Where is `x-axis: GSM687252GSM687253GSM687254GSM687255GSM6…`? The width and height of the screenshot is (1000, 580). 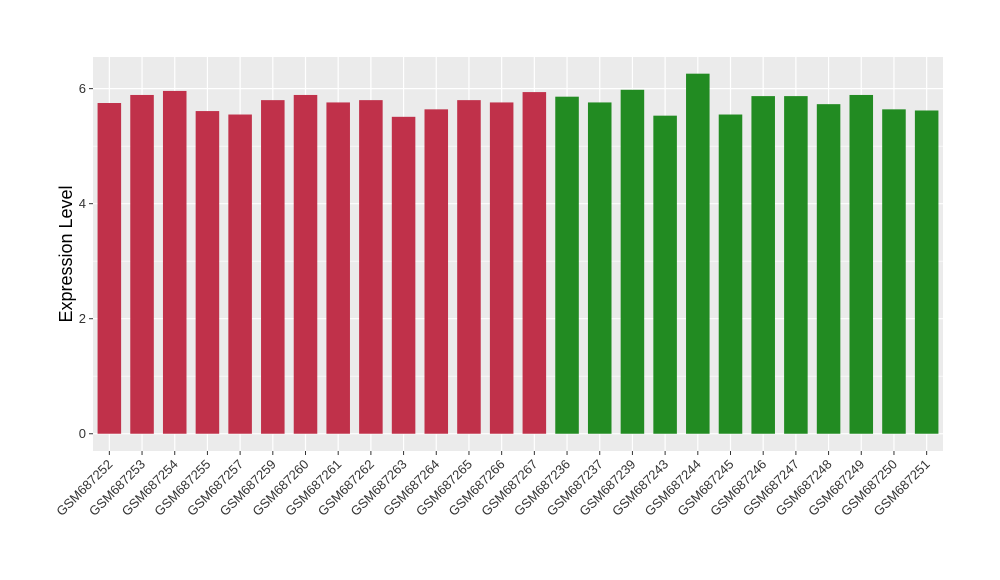
x-axis: GSM687252GSM687253GSM687254GSM687255GSM6… is located at coordinates (493, 485).